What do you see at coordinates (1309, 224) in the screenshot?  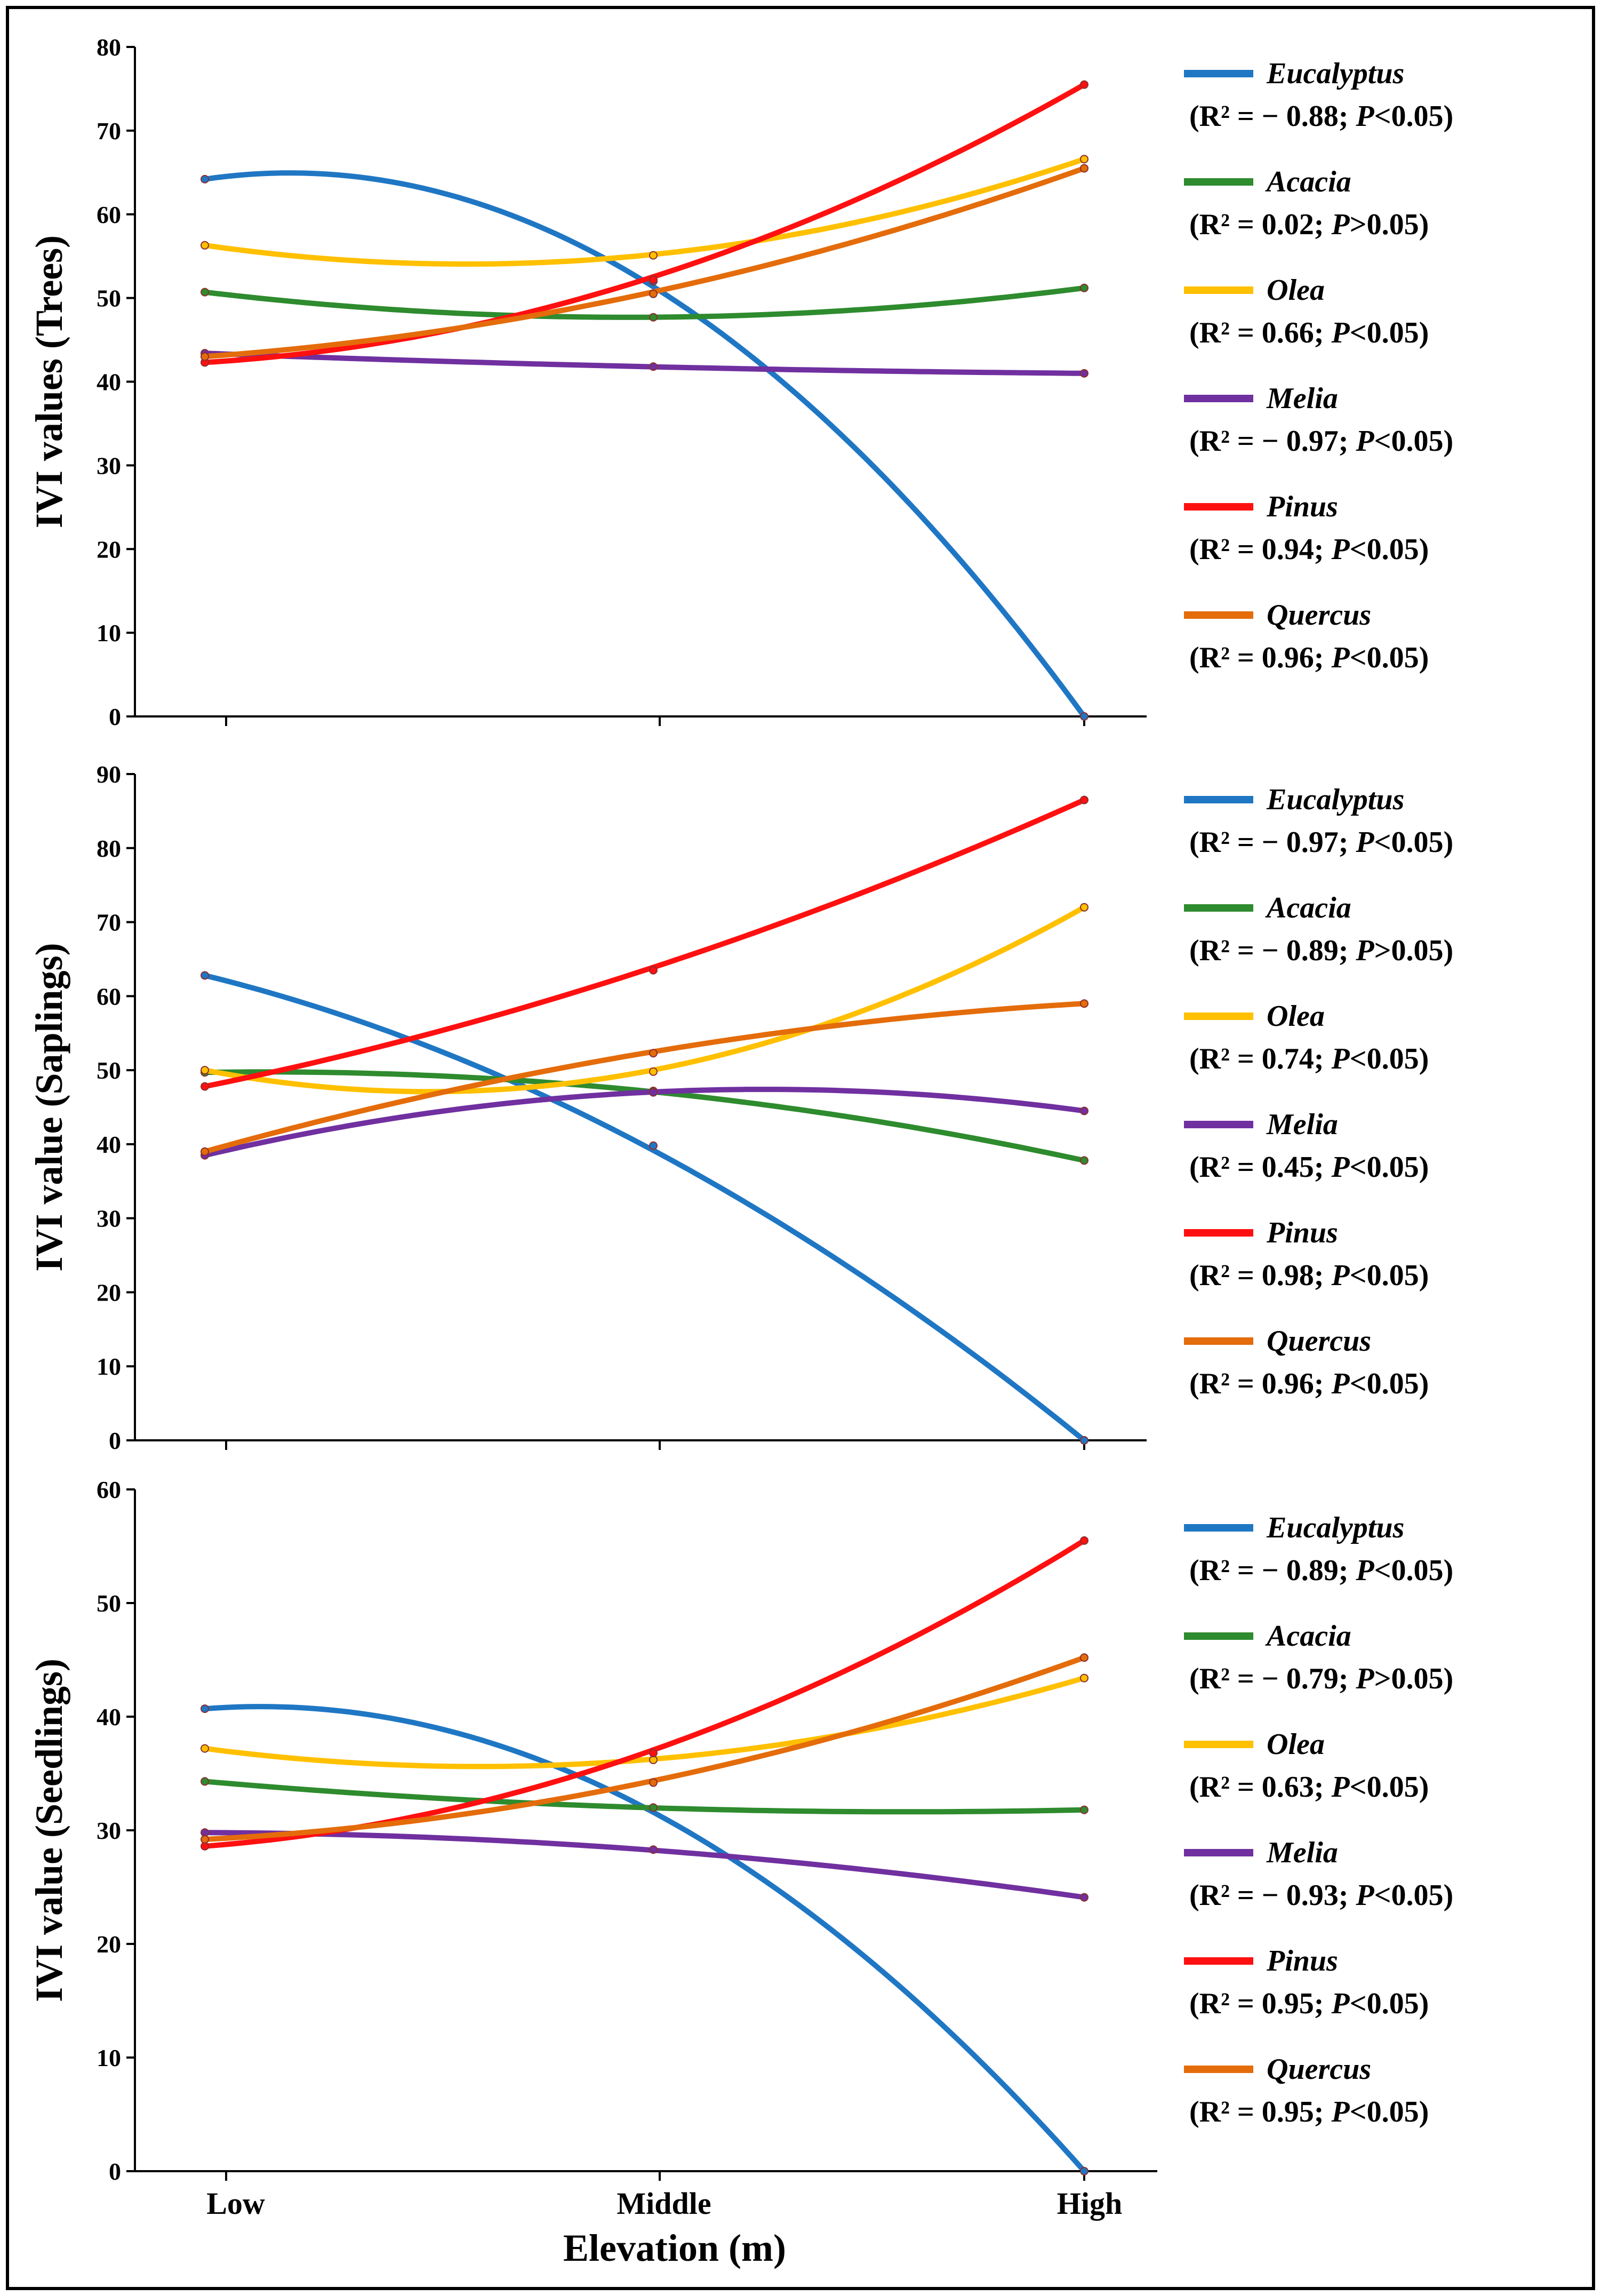 I see `legend-stat-acacia: (R² = 0.02; P>0.05)` at bounding box center [1309, 224].